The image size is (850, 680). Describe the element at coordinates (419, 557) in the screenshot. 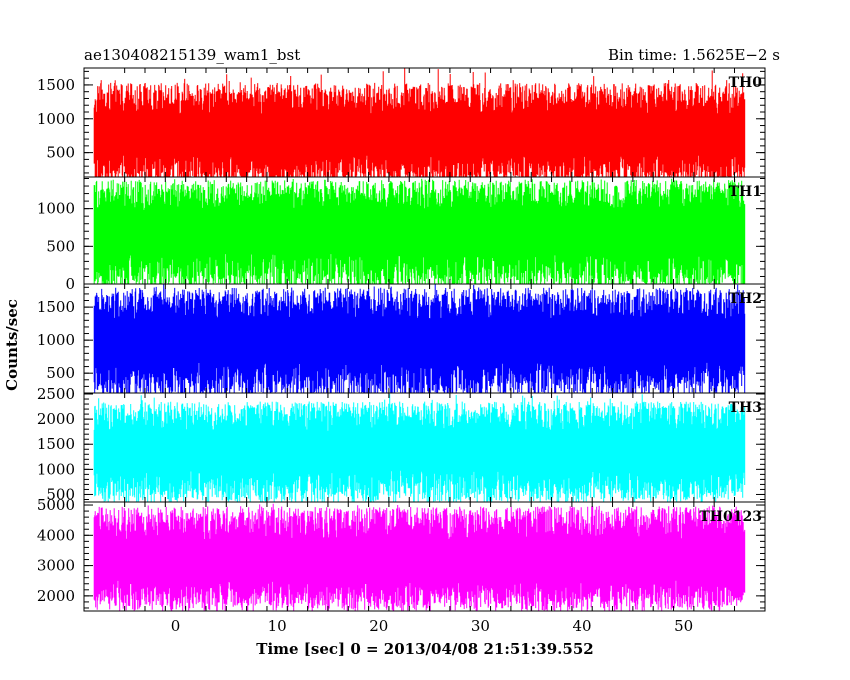

I see `series-th0123-trace` at that location.